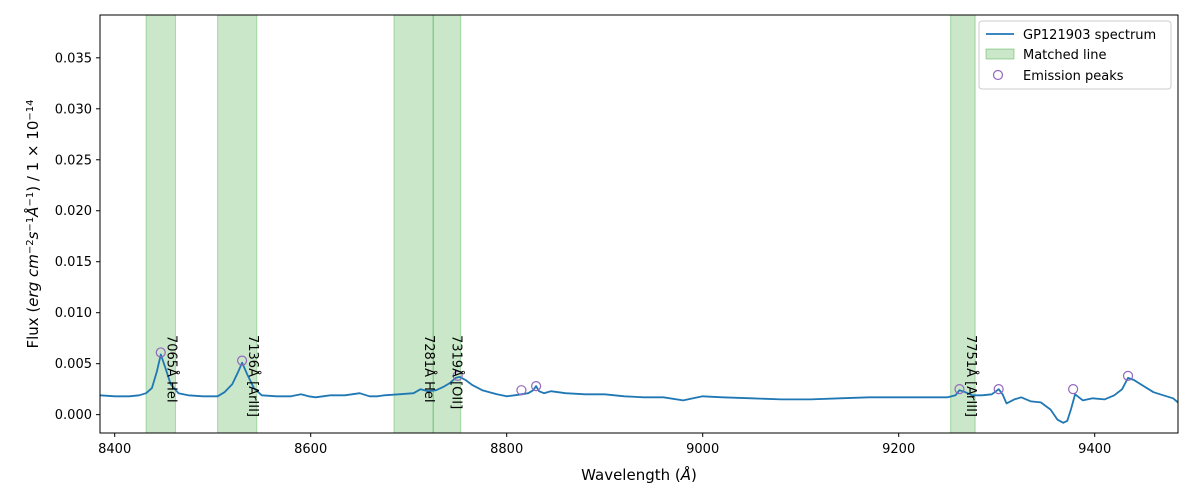 The height and width of the screenshot is (500, 1200). Describe the element at coordinates (604, 445) in the screenshot. I see `x-axis-ticks: 8400 8600 8800 9000 9200 9400` at that location.